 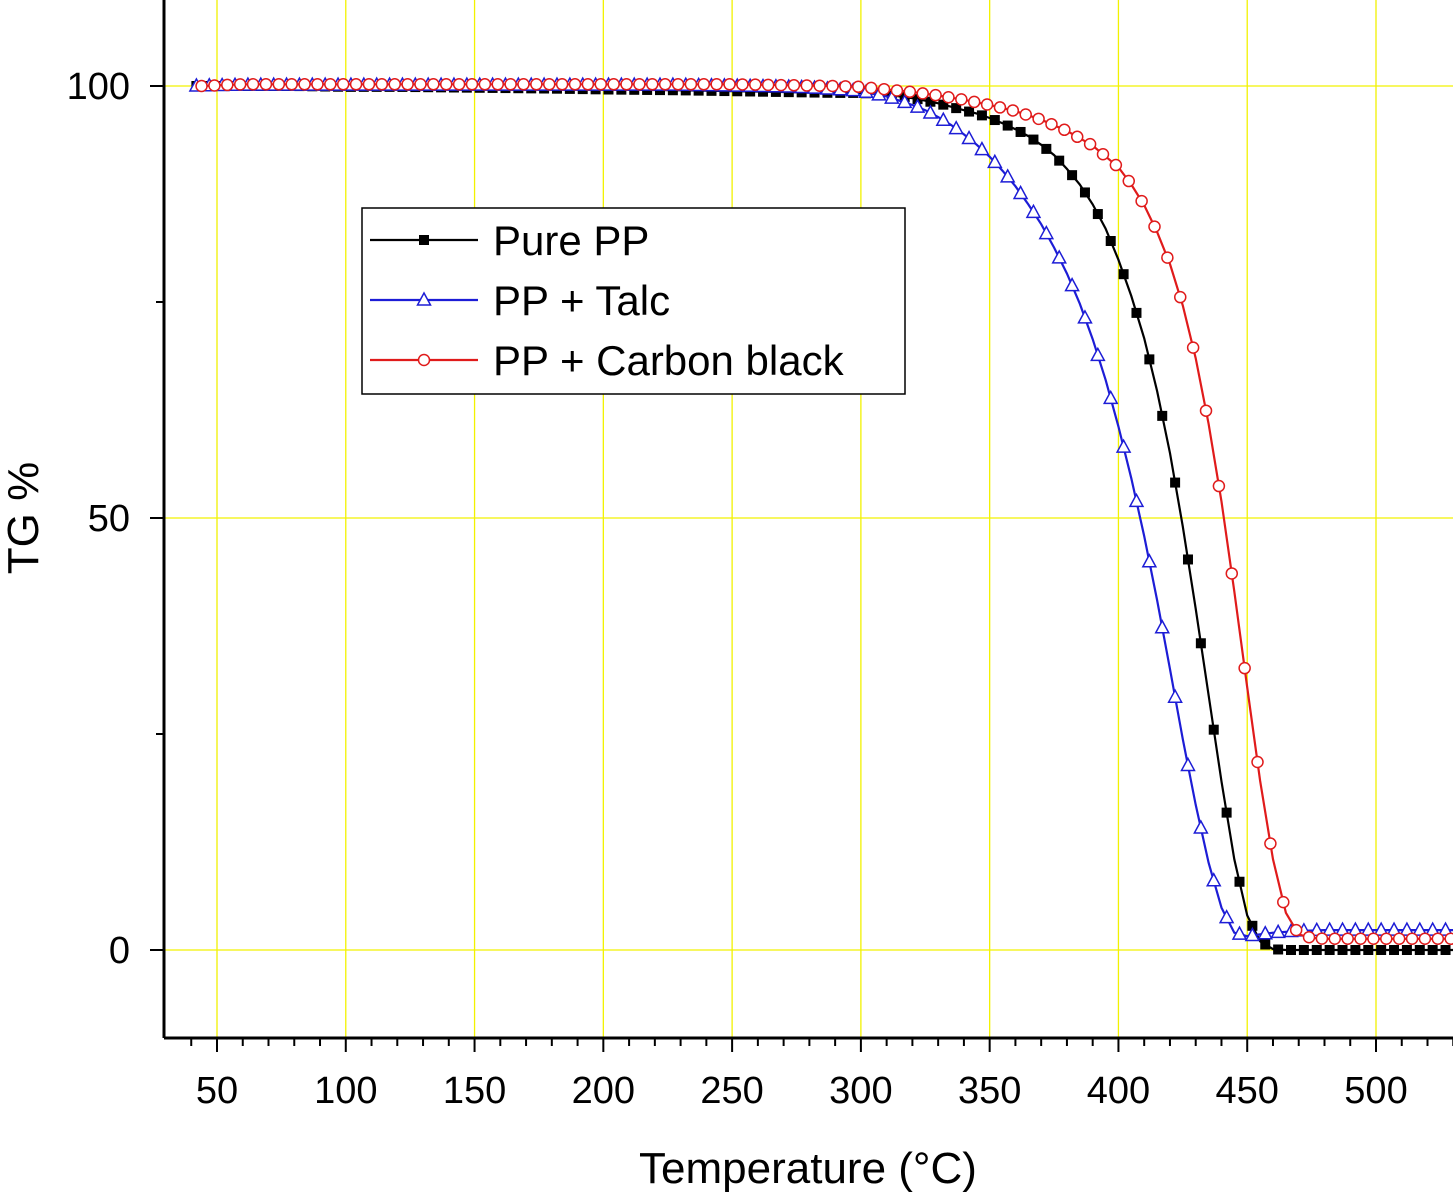 What do you see at coordinates (1118, 1091) in the screenshot?
I see `x-tick-label: 400` at bounding box center [1118, 1091].